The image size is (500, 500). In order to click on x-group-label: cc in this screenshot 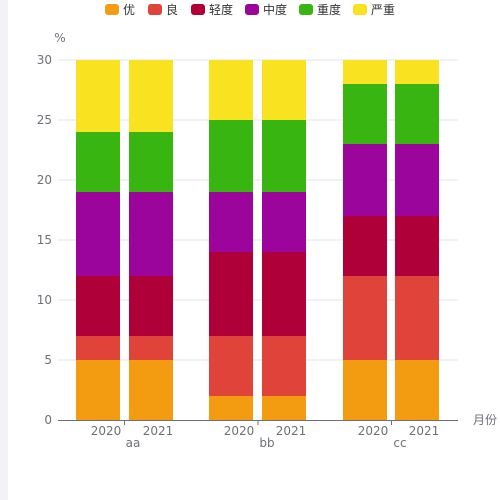, I will do `click(399, 443)`.